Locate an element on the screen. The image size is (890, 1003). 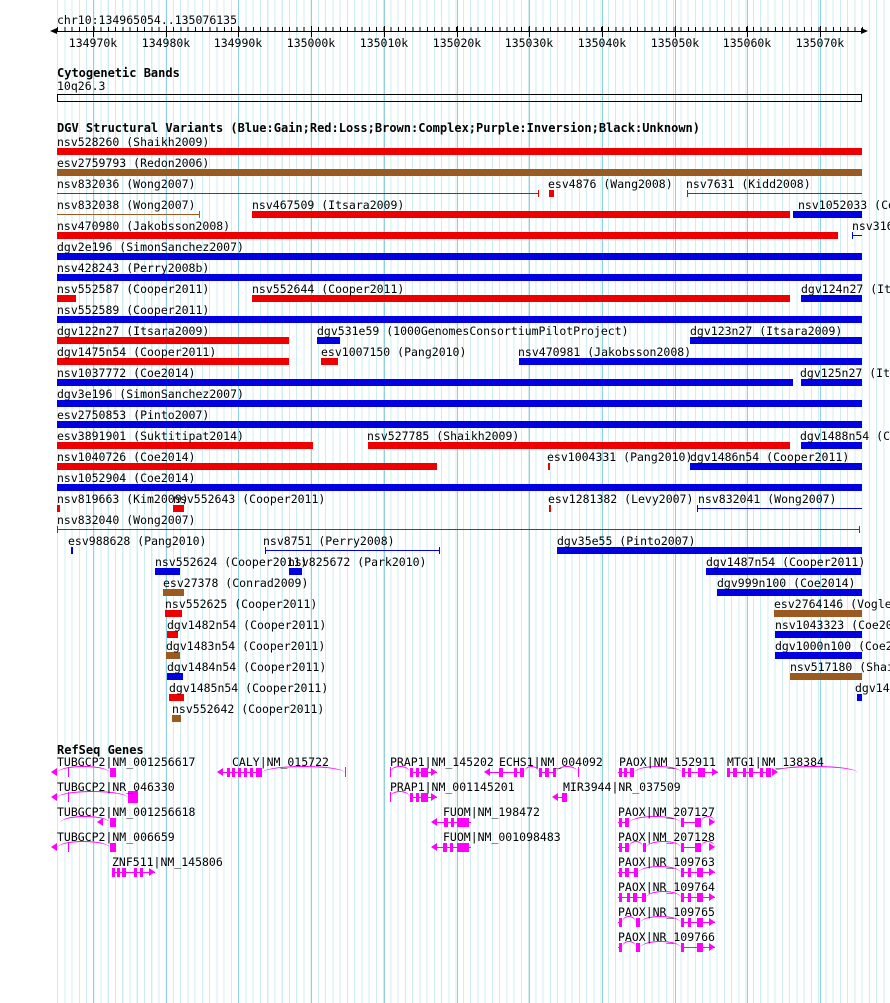
gene-label: PRAP1|NM_145202 is located at coordinates (442, 762).